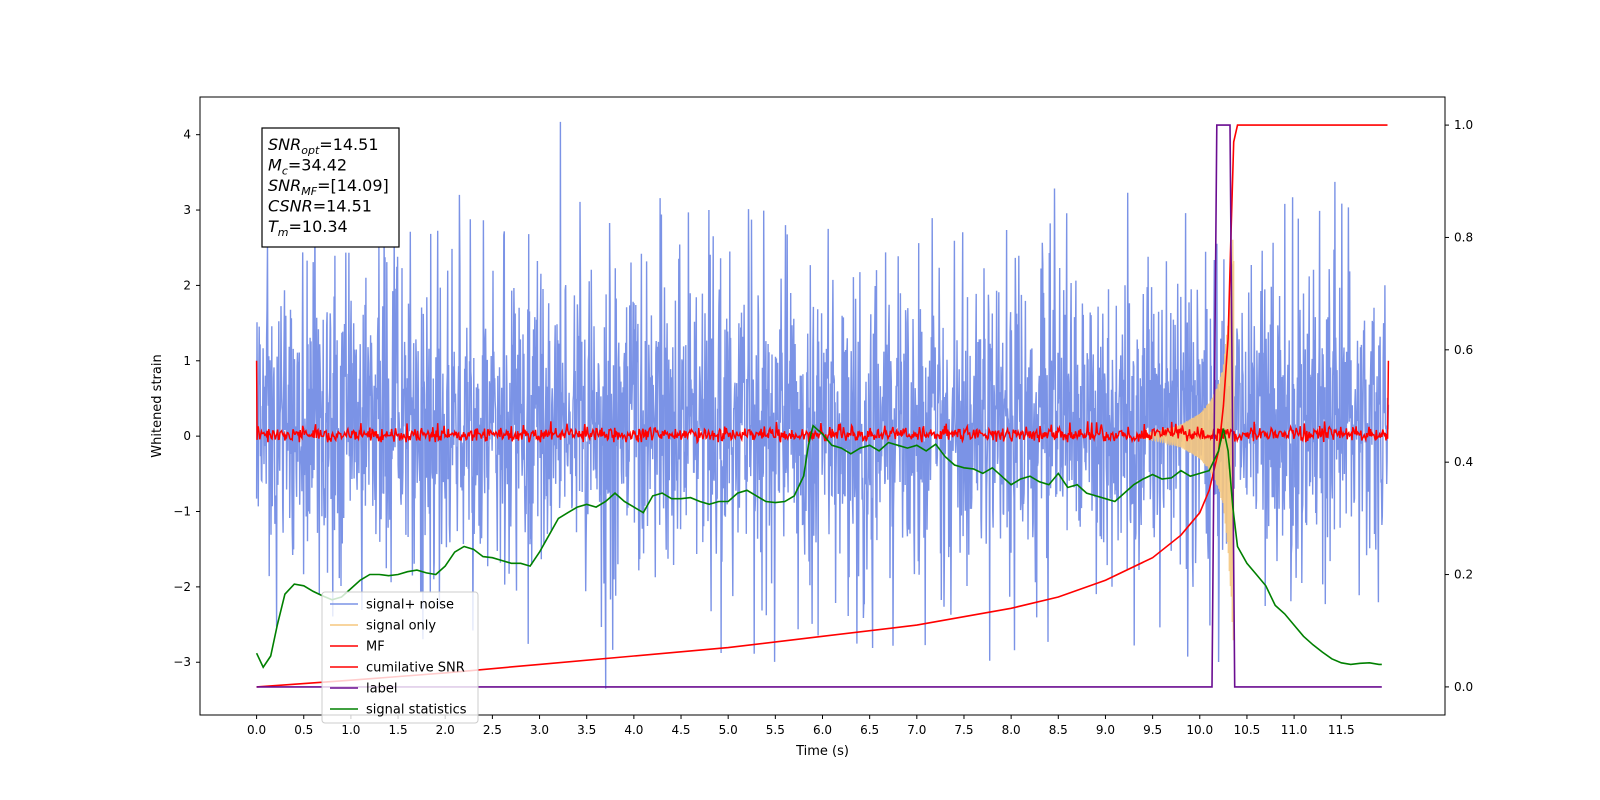  I want to click on x-tick-label: 8.5, so click(1058, 730).